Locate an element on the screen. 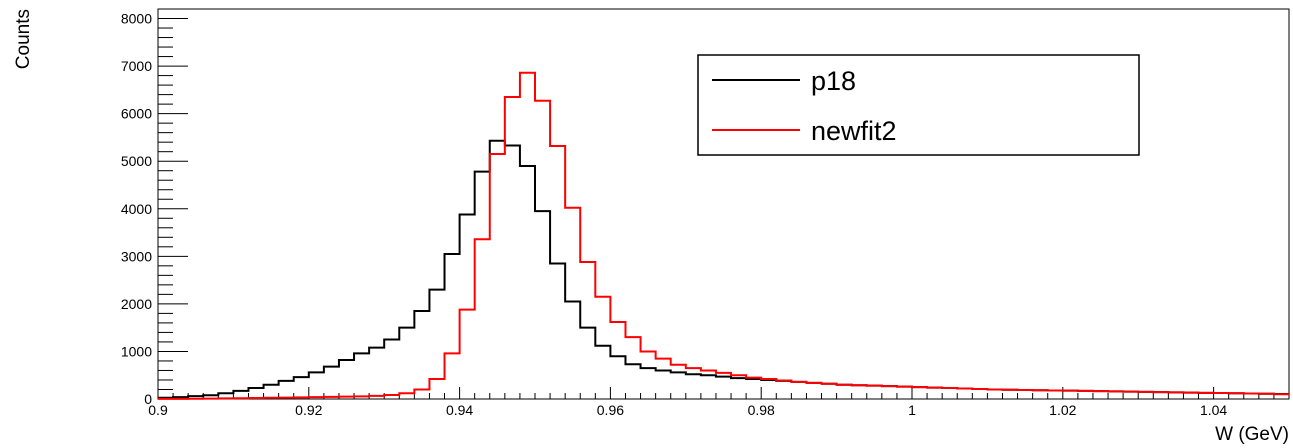 The height and width of the screenshot is (448, 1293). y-tick-label: 4000 is located at coordinates (136, 209).